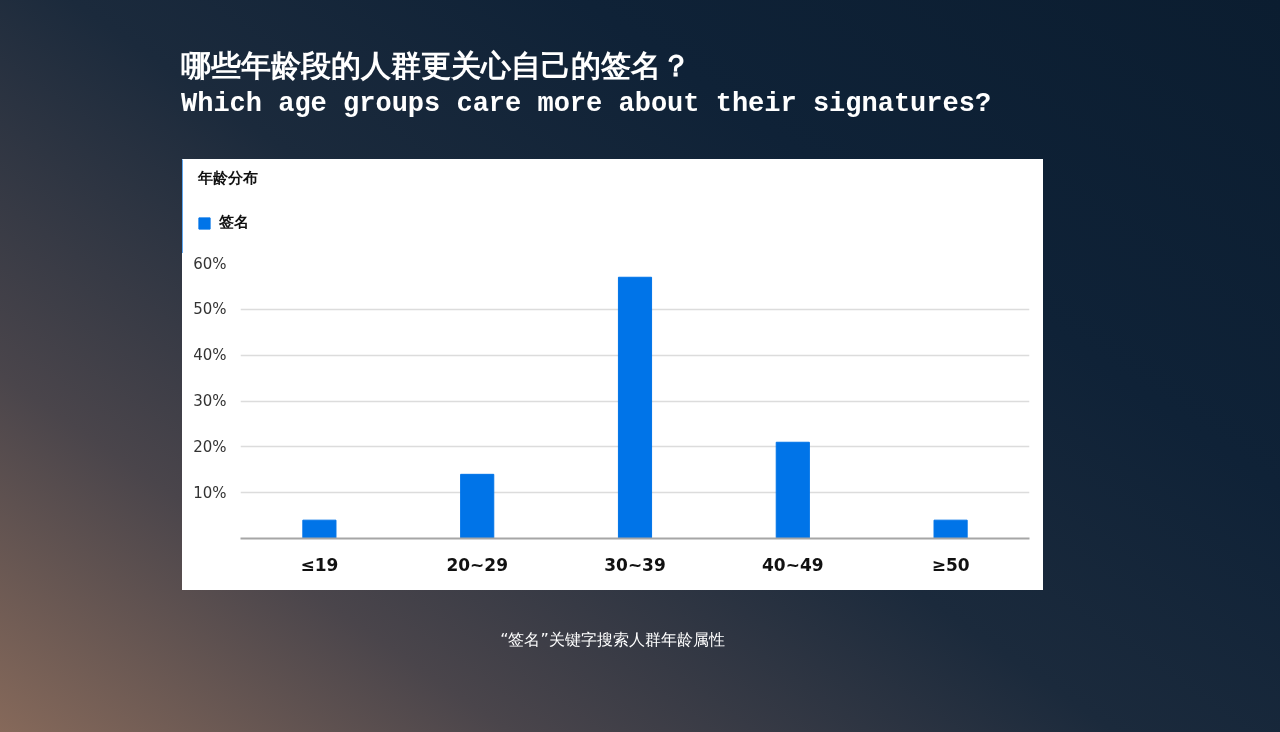 The height and width of the screenshot is (732, 1280). Describe the element at coordinates (234, 222) in the screenshot. I see `legend-label: 签名` at that location.